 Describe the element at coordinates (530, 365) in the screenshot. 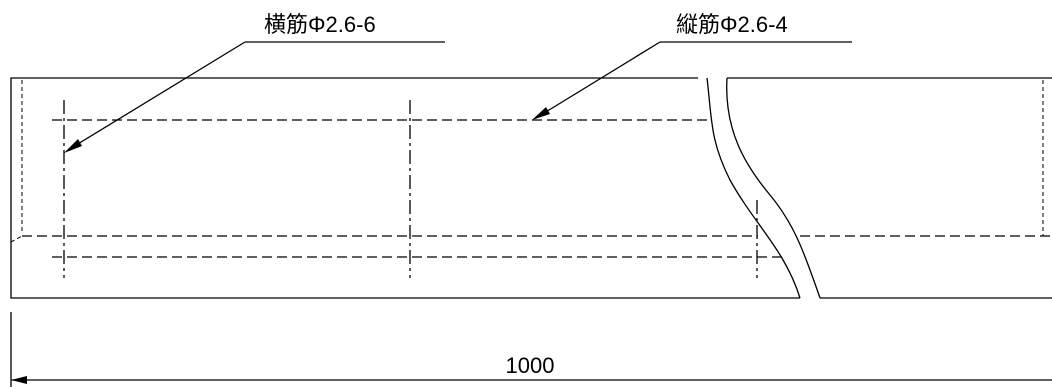

I see `dimension-value: 1000` at that location.